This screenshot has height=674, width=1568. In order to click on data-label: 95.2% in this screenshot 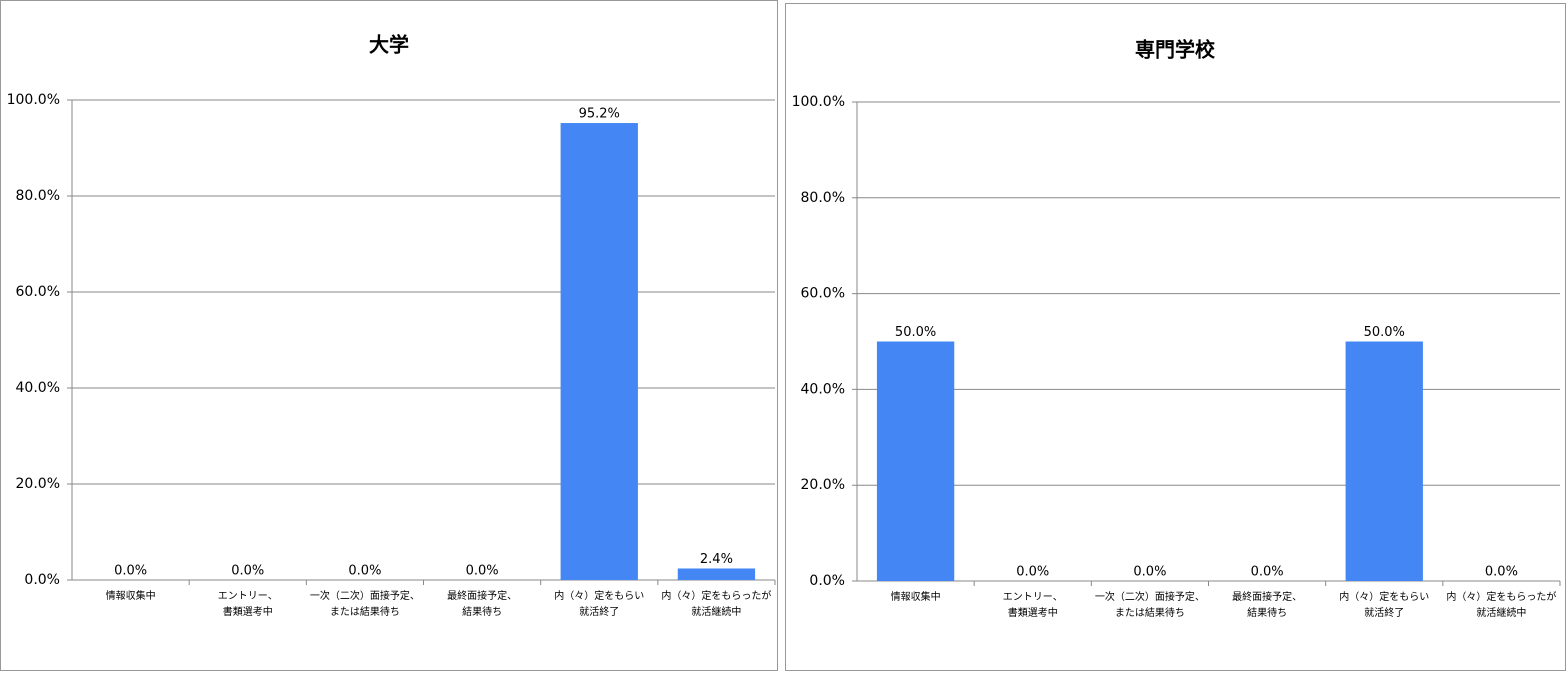, I will do `click(599, 114)`.